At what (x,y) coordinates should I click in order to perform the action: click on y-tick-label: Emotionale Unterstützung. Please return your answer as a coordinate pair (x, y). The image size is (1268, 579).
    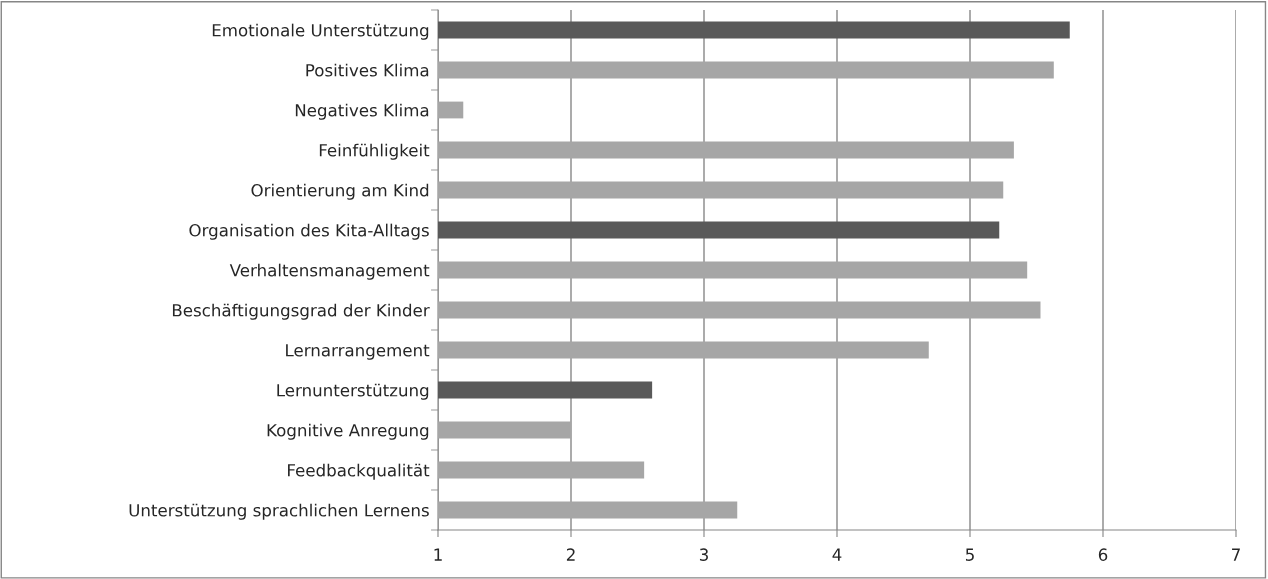
    Looking at the image, I should click on (320, 31).